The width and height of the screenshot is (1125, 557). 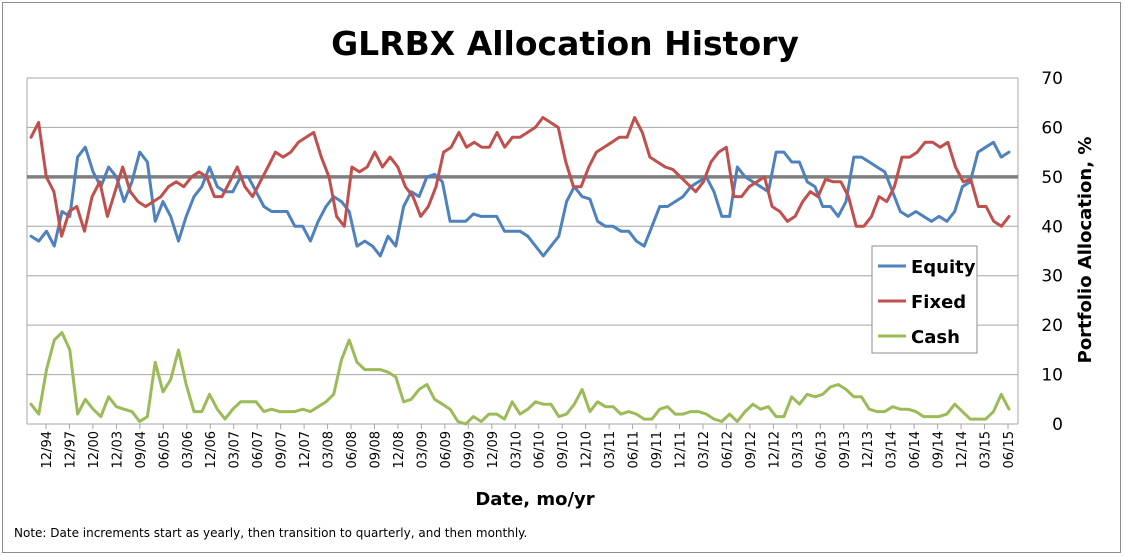 I want to click on x-tick-label: 06/07, so click(x=258, y=449).